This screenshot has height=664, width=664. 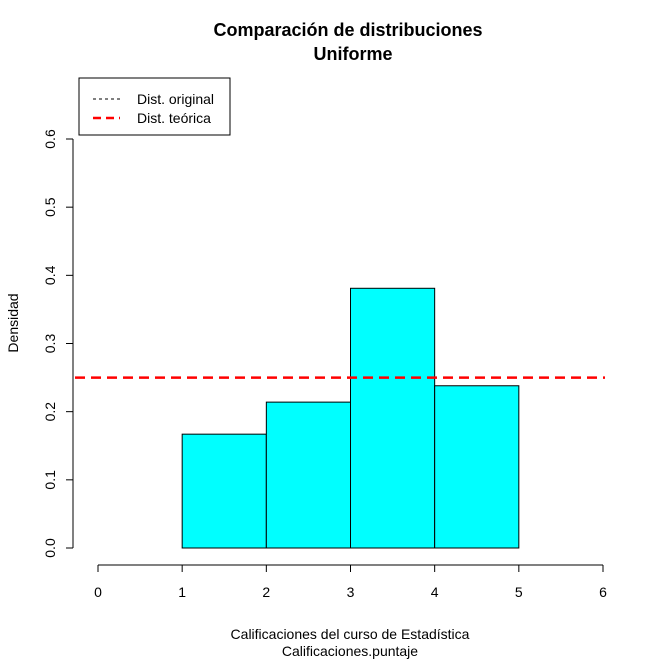 What do you see at coordinates (50, 548) in the screenshot?
I see `y-tick-label-0.0: 0.0` at bounding box center [50, 548].